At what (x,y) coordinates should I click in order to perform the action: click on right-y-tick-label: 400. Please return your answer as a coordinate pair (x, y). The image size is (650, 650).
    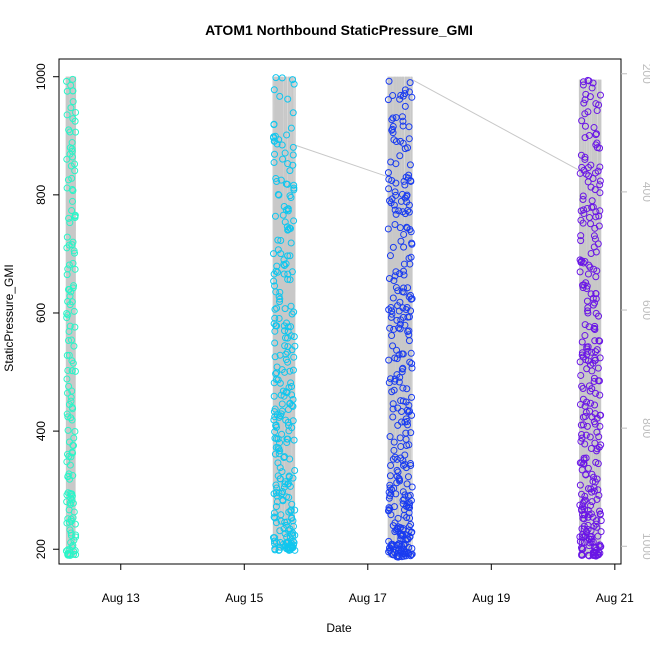
    Looking at the image, I should click on (645, 192).